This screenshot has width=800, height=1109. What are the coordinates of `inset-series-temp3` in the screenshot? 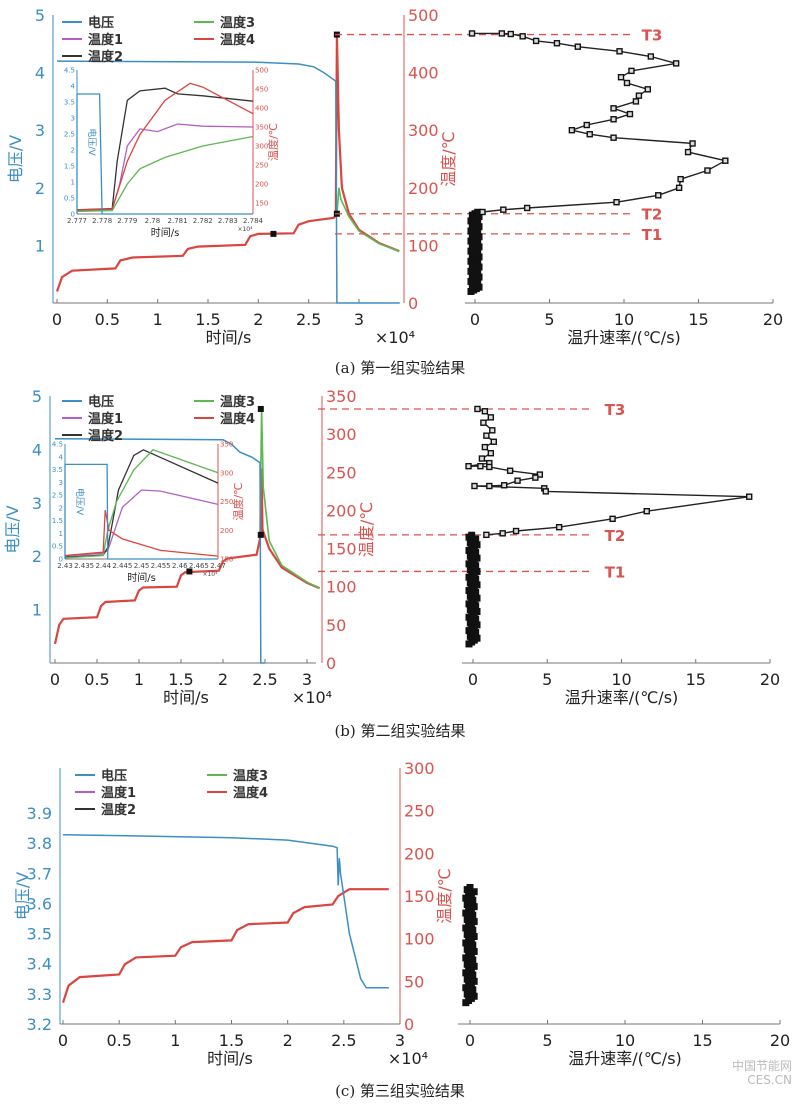 It's located at (141, 504).